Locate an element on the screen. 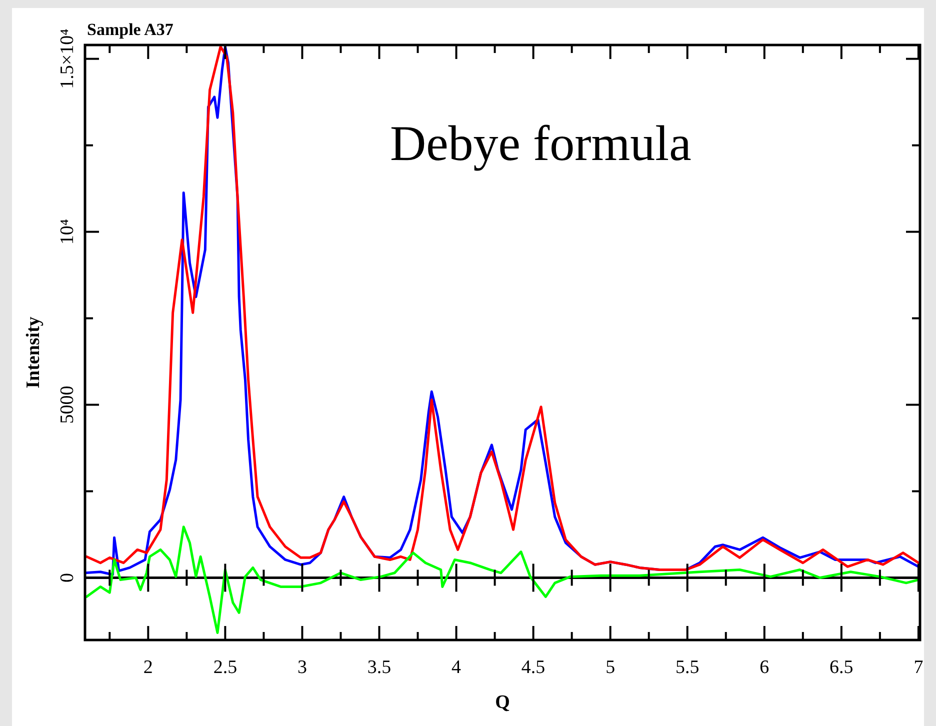 The image size is (936, 726). x-tick-label: 4 is located at coordinates (457, 667).